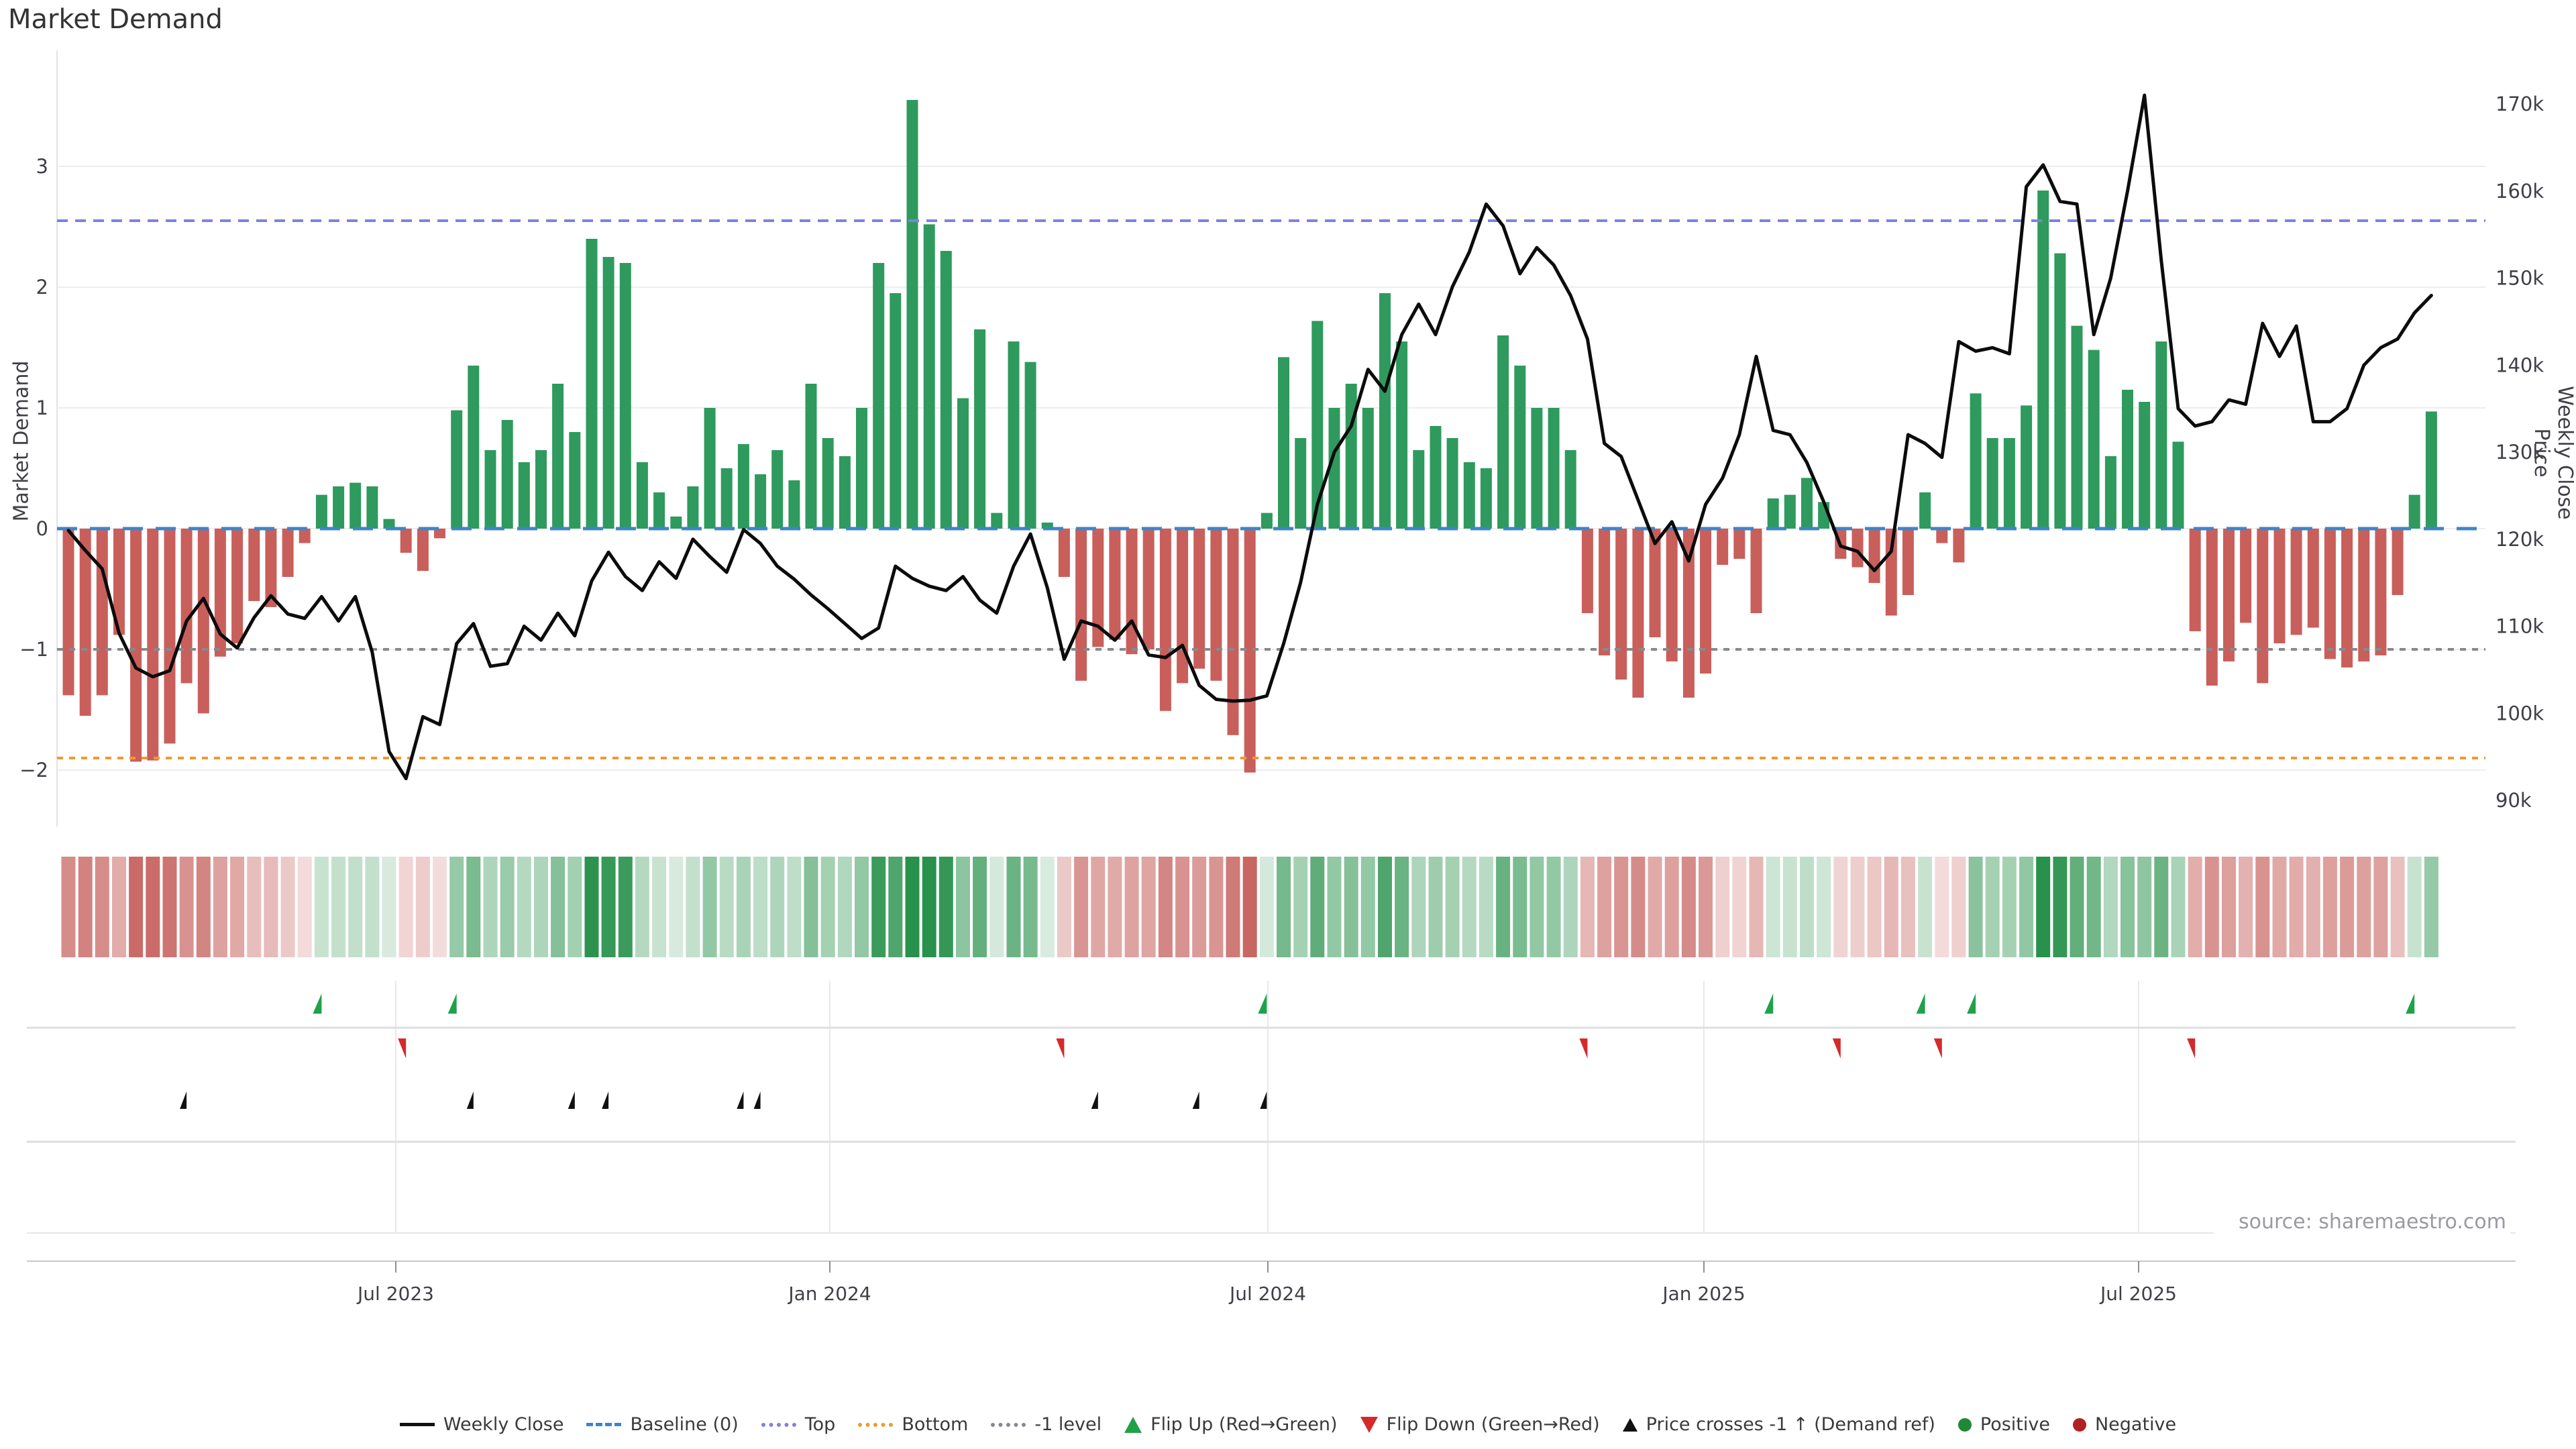  Describe the element at coordinates (2015, 1424) in the screenshot. I see `legend-label: Positive` at that location.